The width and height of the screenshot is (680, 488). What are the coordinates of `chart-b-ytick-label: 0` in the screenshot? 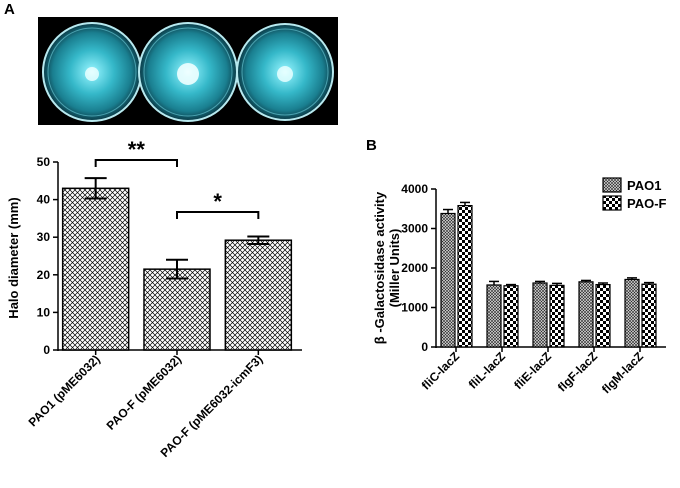 It's located at (424, 347).